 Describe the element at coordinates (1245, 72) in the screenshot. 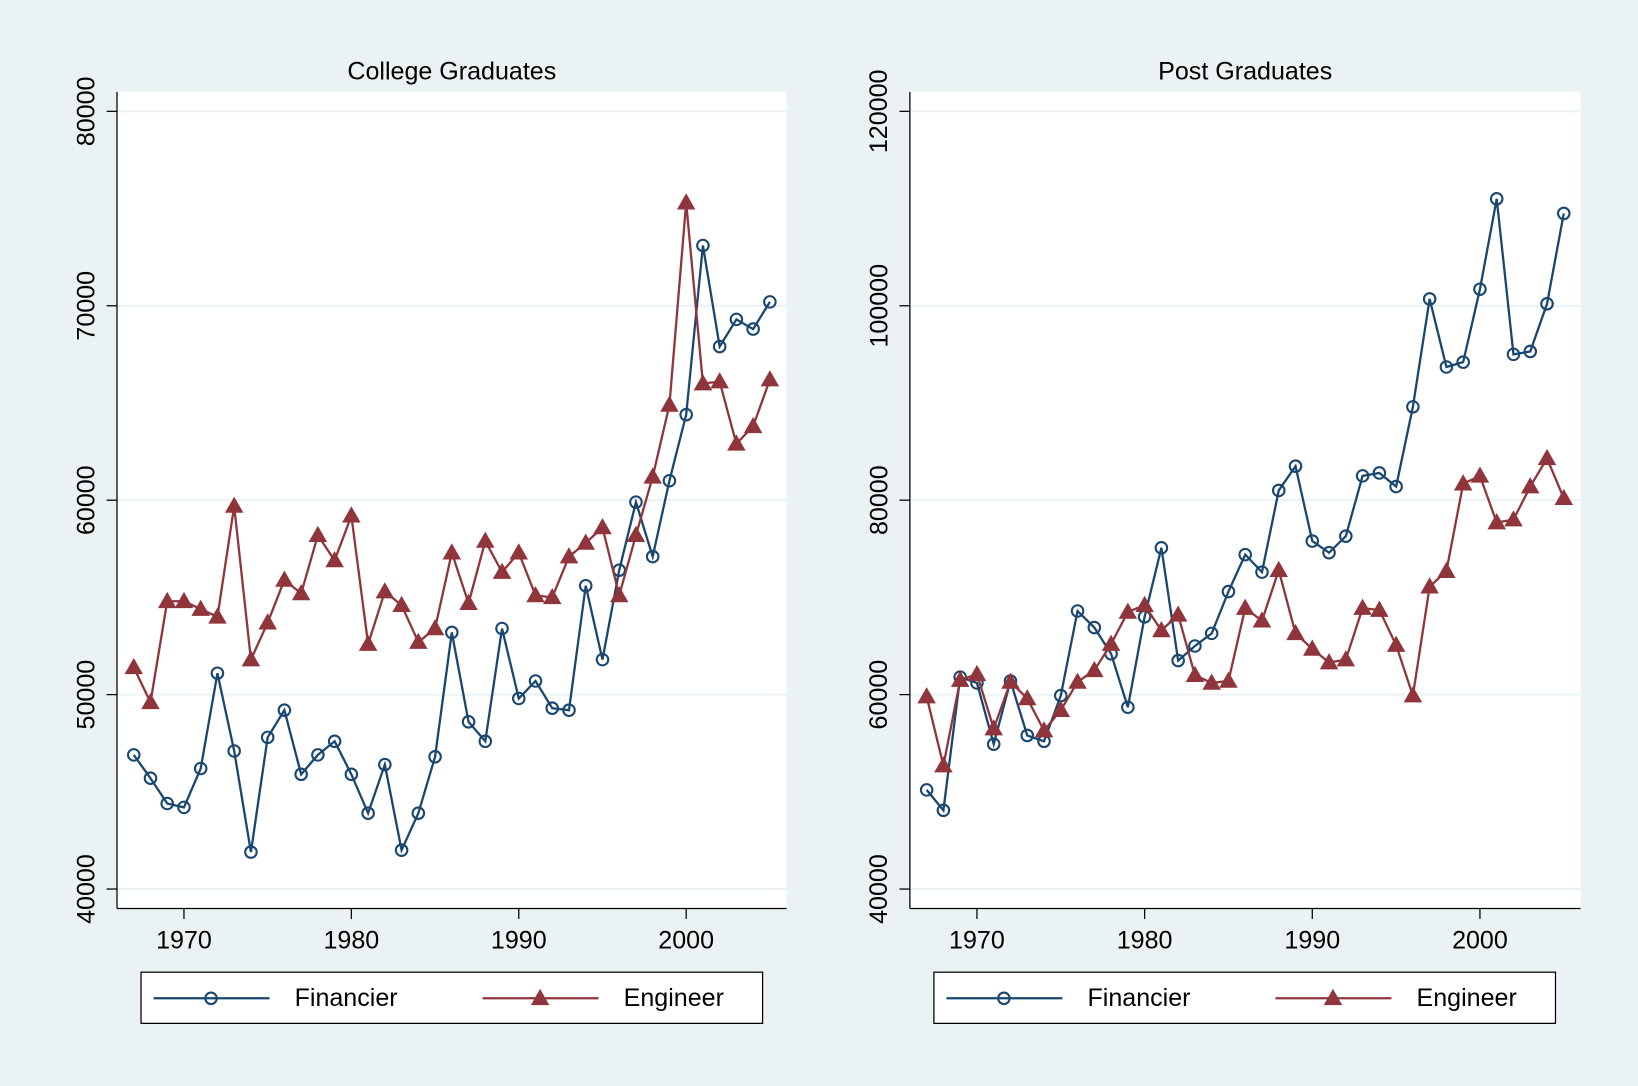

I see `chart-title: Post Graduates` at that location.